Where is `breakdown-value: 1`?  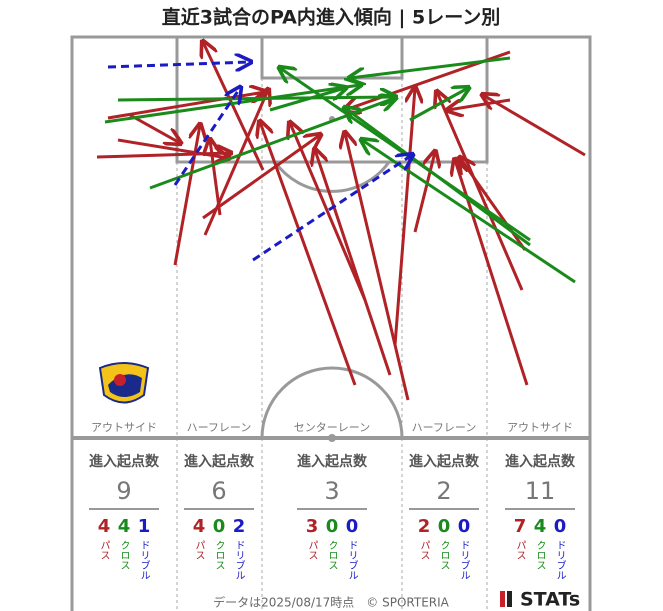 breakdown-value: 1 is located at coordinates (144, 526).